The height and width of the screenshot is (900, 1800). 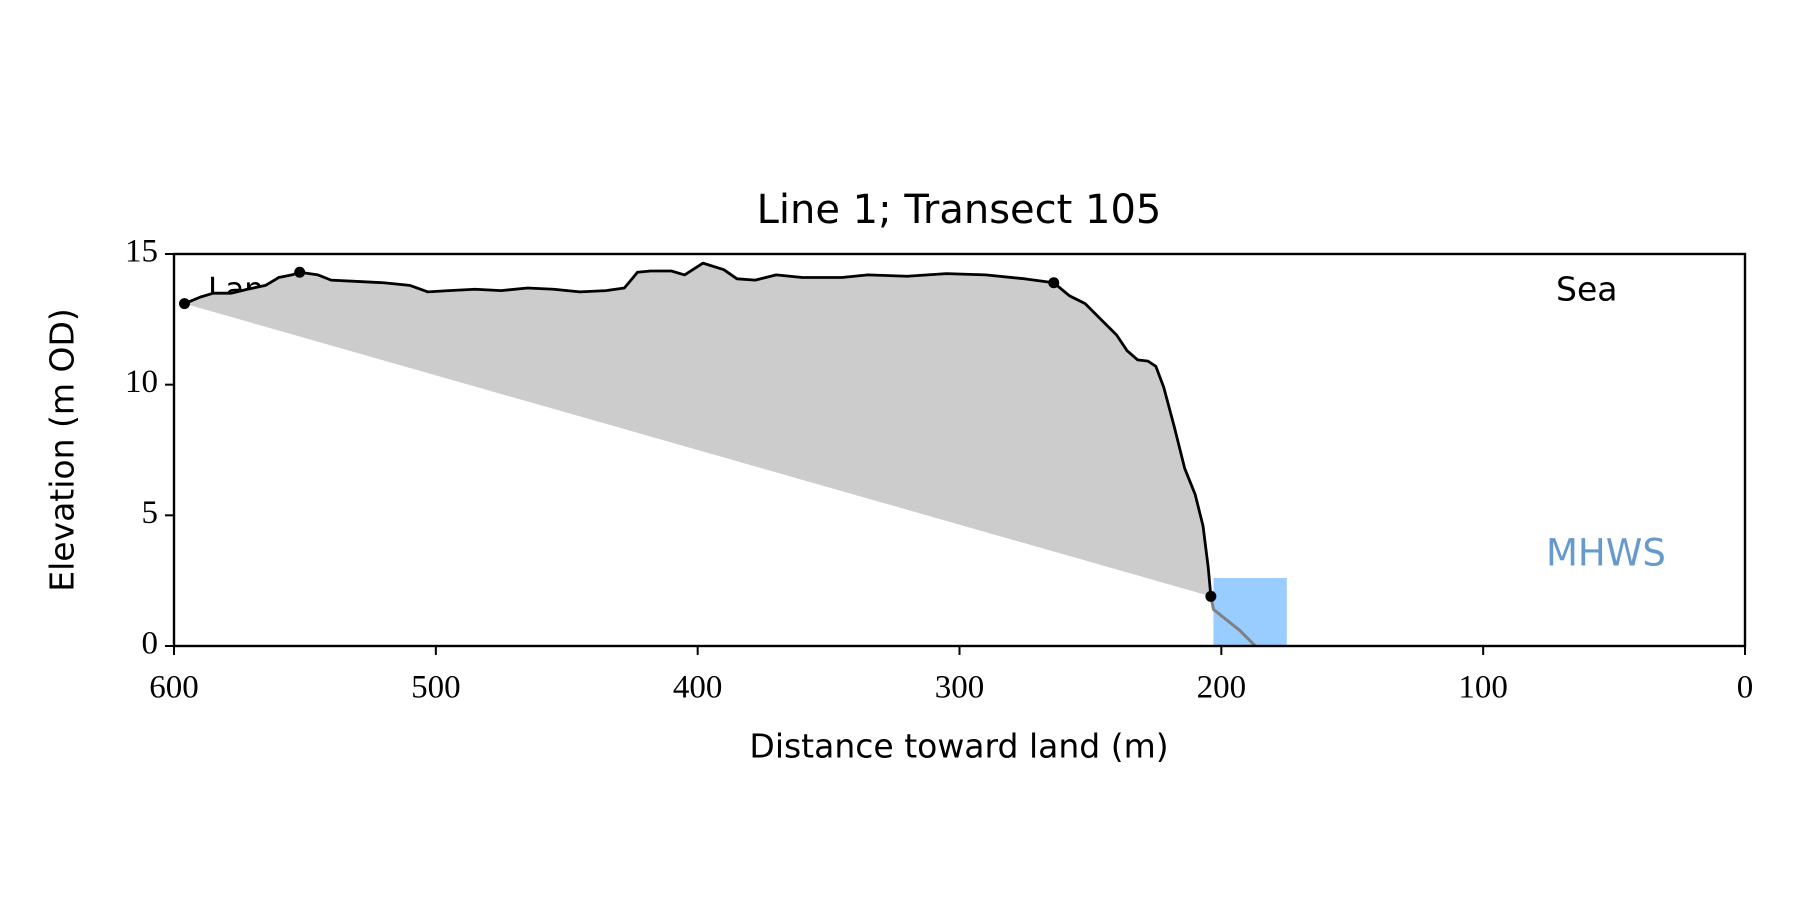 I want to click on x-tick-label: 100, so click(x=1483, y=688).